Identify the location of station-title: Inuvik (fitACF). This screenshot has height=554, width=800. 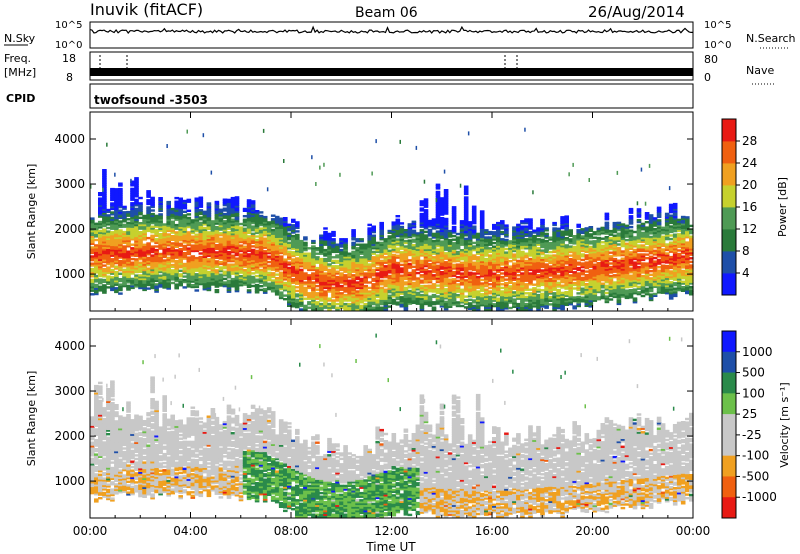
(146, 9).